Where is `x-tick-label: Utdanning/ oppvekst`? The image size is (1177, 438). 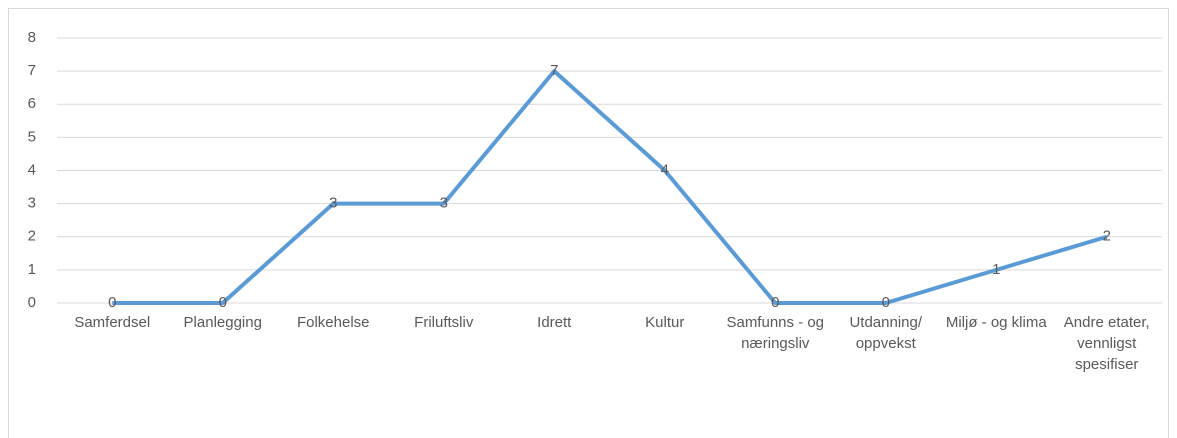
x-tick-label: Utdanning/ oppvekst is located at coordinates (886, 333).